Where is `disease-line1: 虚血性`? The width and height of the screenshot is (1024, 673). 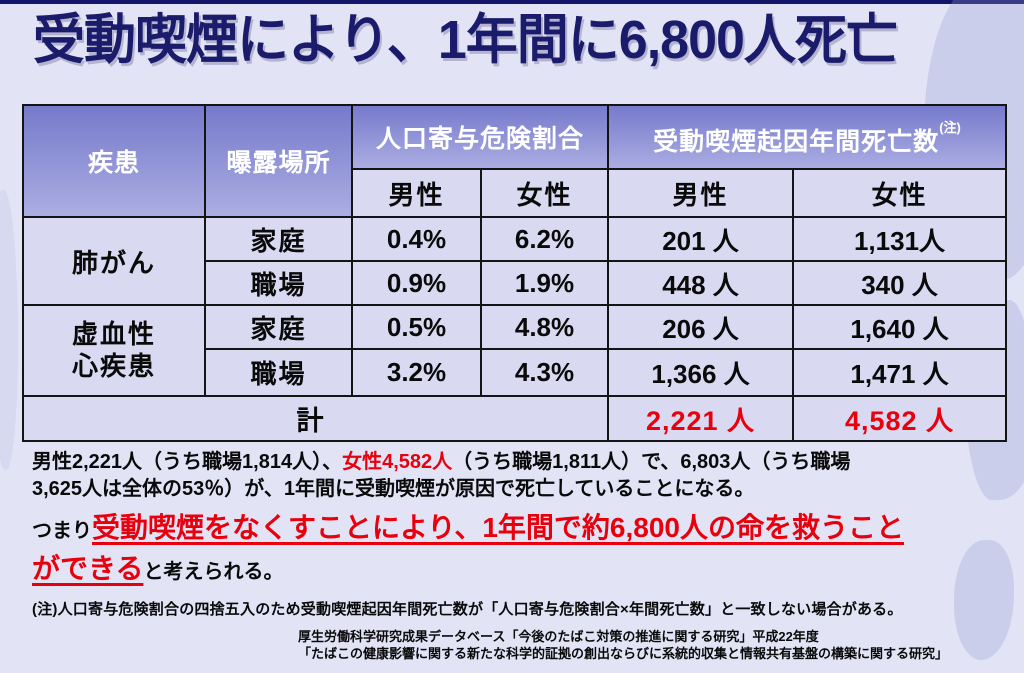
disease-line1: 虚血性 is located at coordinates (113, 334).